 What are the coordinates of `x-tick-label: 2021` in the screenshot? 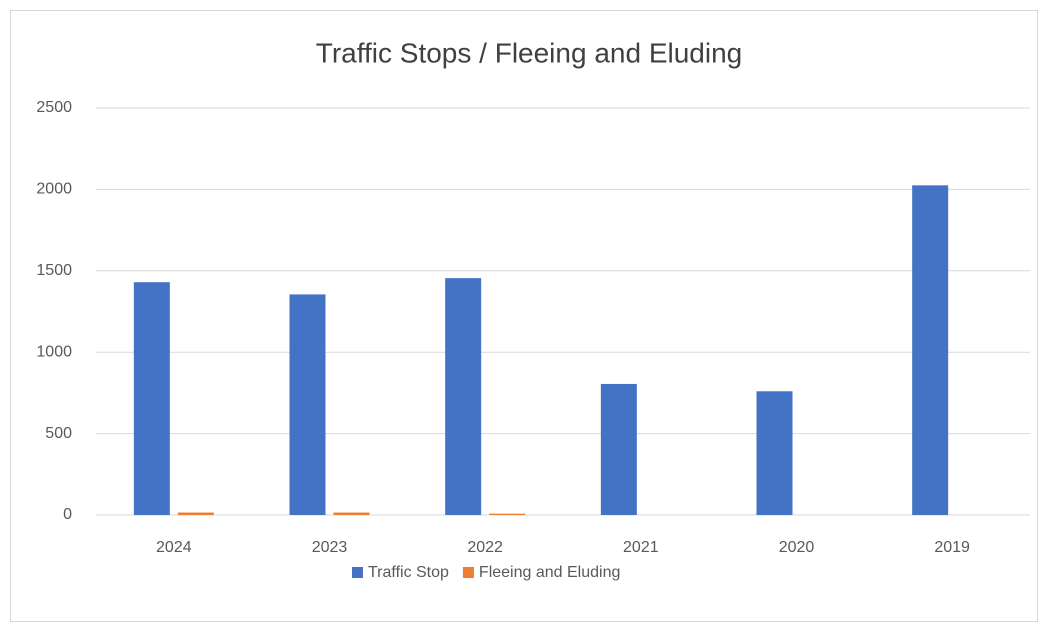 It's located at (641, 547).